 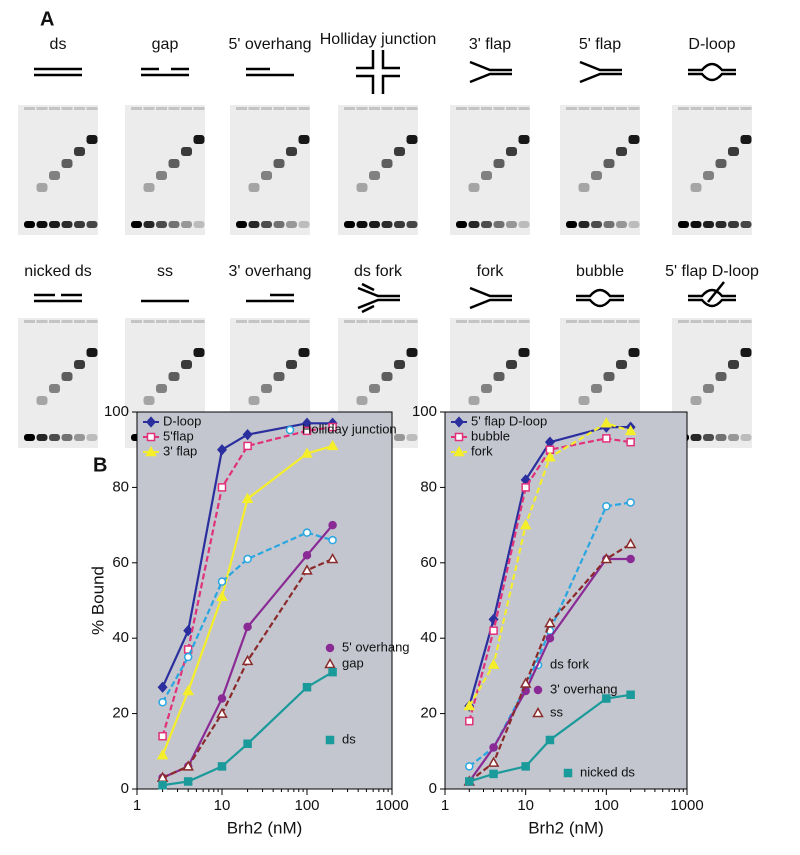 I want to click on gel, so click(x=378, y=170).